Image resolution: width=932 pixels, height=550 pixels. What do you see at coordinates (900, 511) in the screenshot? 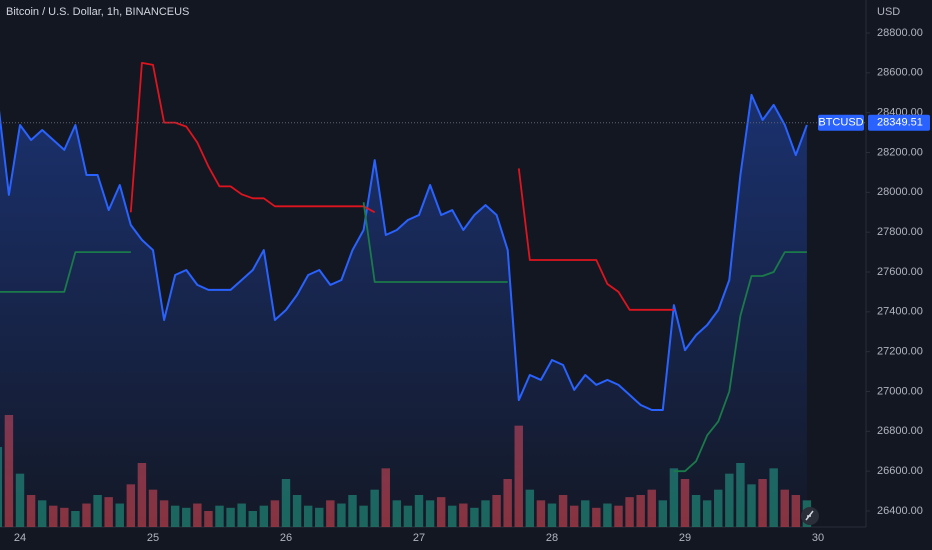
I see `y-tick-label: 26400.00` at bounding box center [900, 511].